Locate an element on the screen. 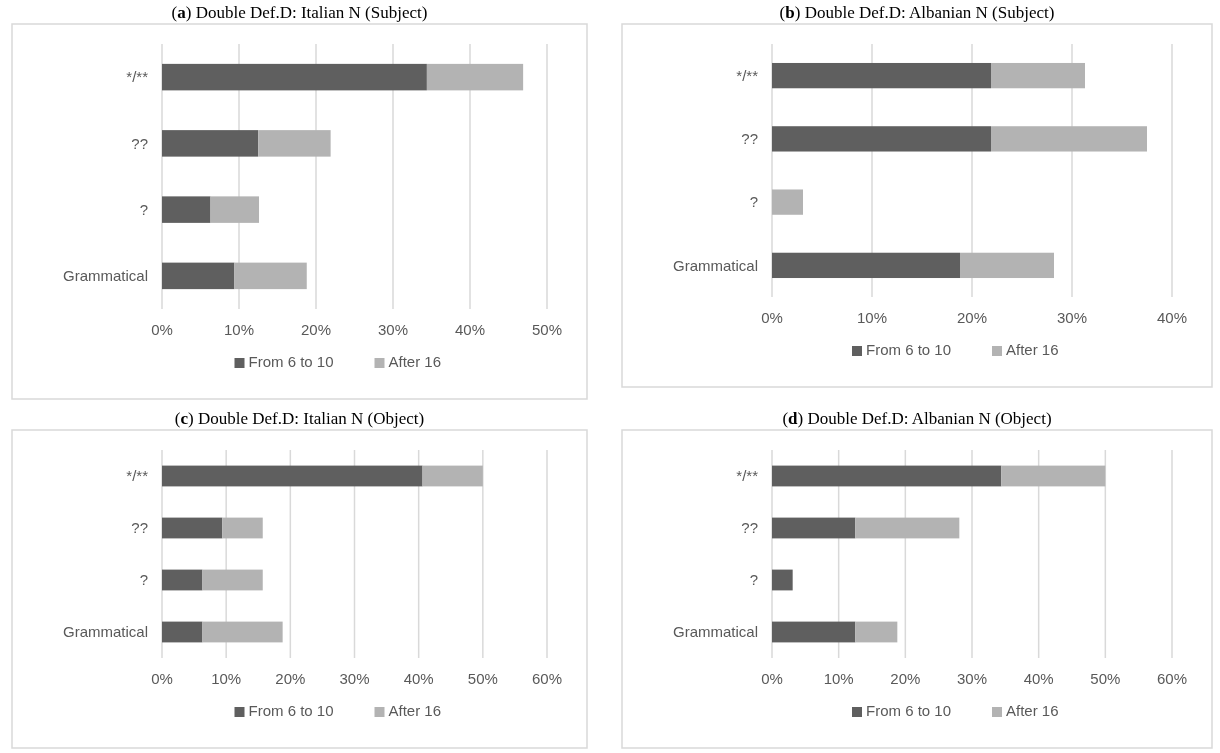  chart-title: (c) Double Def.D: Italian N (Object) is located at coordinates (299, 418).